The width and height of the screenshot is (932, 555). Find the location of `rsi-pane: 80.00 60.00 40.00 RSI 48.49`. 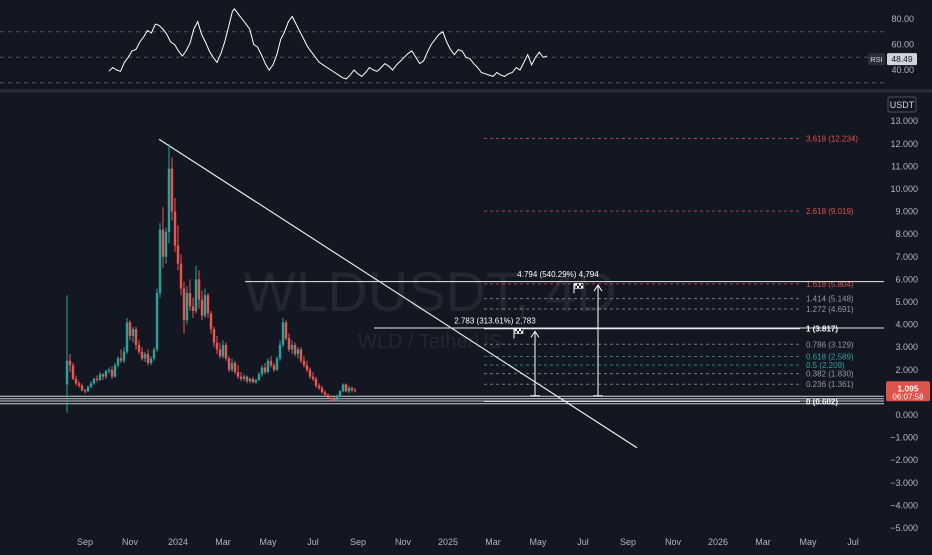

rsi-pane: 80.00 60.00 40.00 RSI 48.49 is located at coordinates (458, 45).